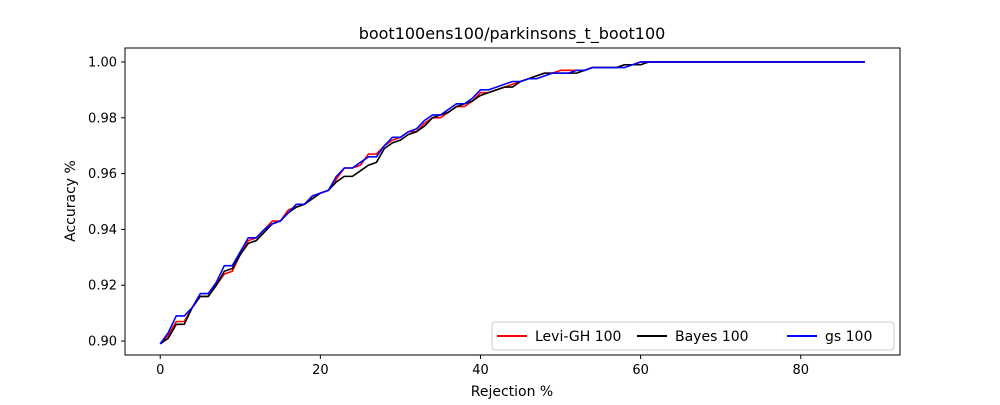  I want to click on x-tick-label: 0, so click(160, 370).